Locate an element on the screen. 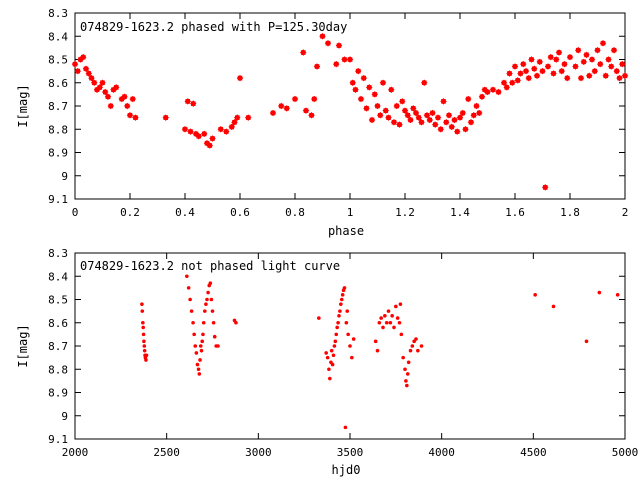 Image resolution: width=640 pixels, height=480 pixels. y-tick-label: 8.9 is located at coordinates (58, 393).